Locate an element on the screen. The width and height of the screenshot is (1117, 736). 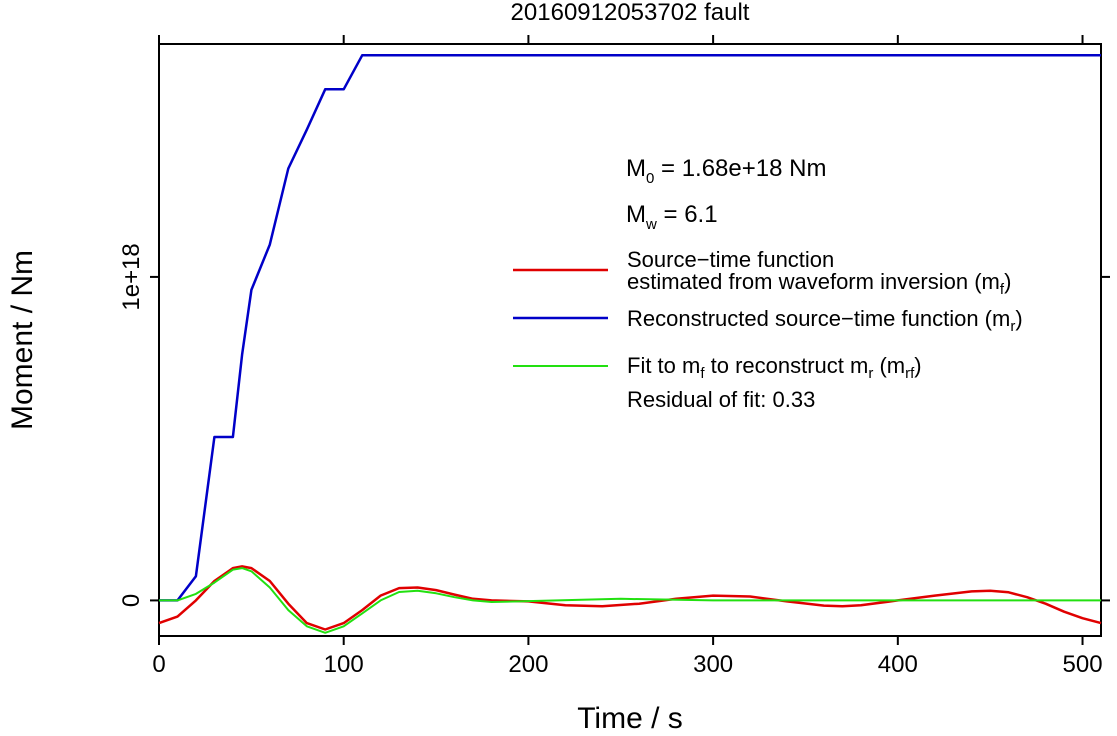
series-line-mrf is located at coordinates (630, 600).